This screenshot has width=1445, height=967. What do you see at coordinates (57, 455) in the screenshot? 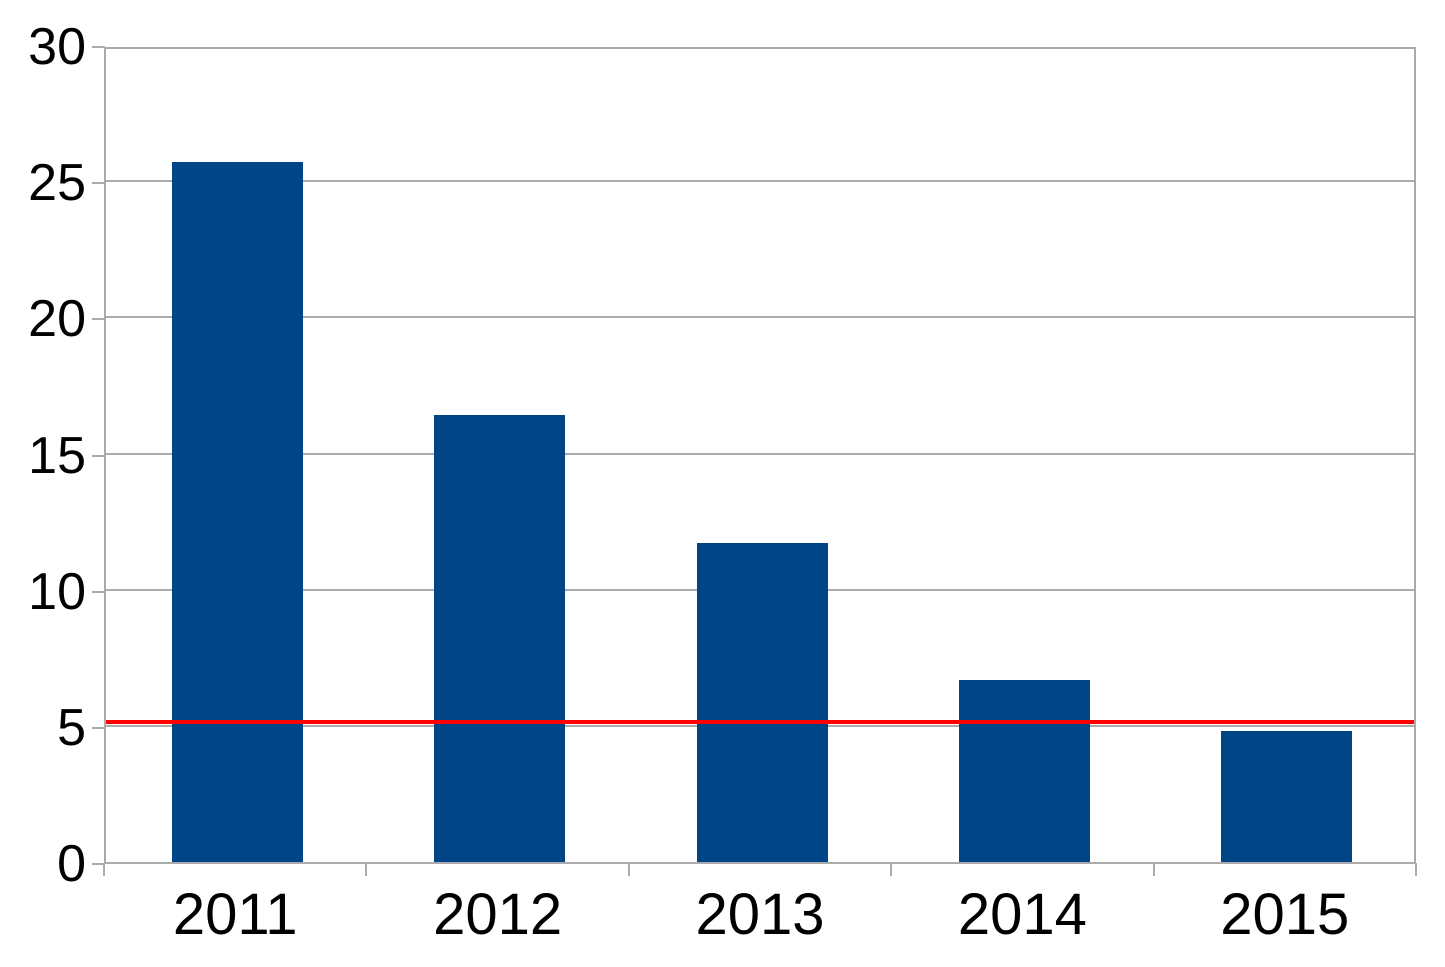
I see `y-axis-label-15: 15` at bounding box center [57, 455].